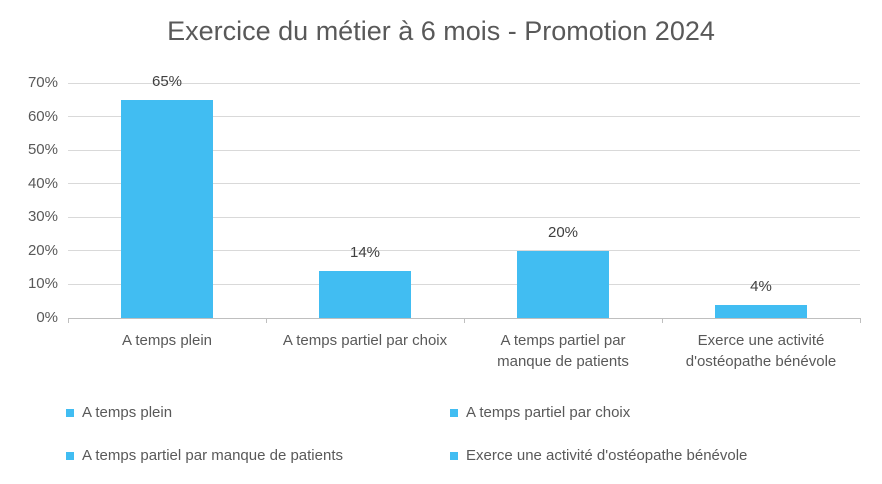 The width and height of the screenshot is (882, 484). Describe the element at coordinates (212, 455) in the screenshot. I see `legend-label: A temps partiel par manque de patients` at that location.